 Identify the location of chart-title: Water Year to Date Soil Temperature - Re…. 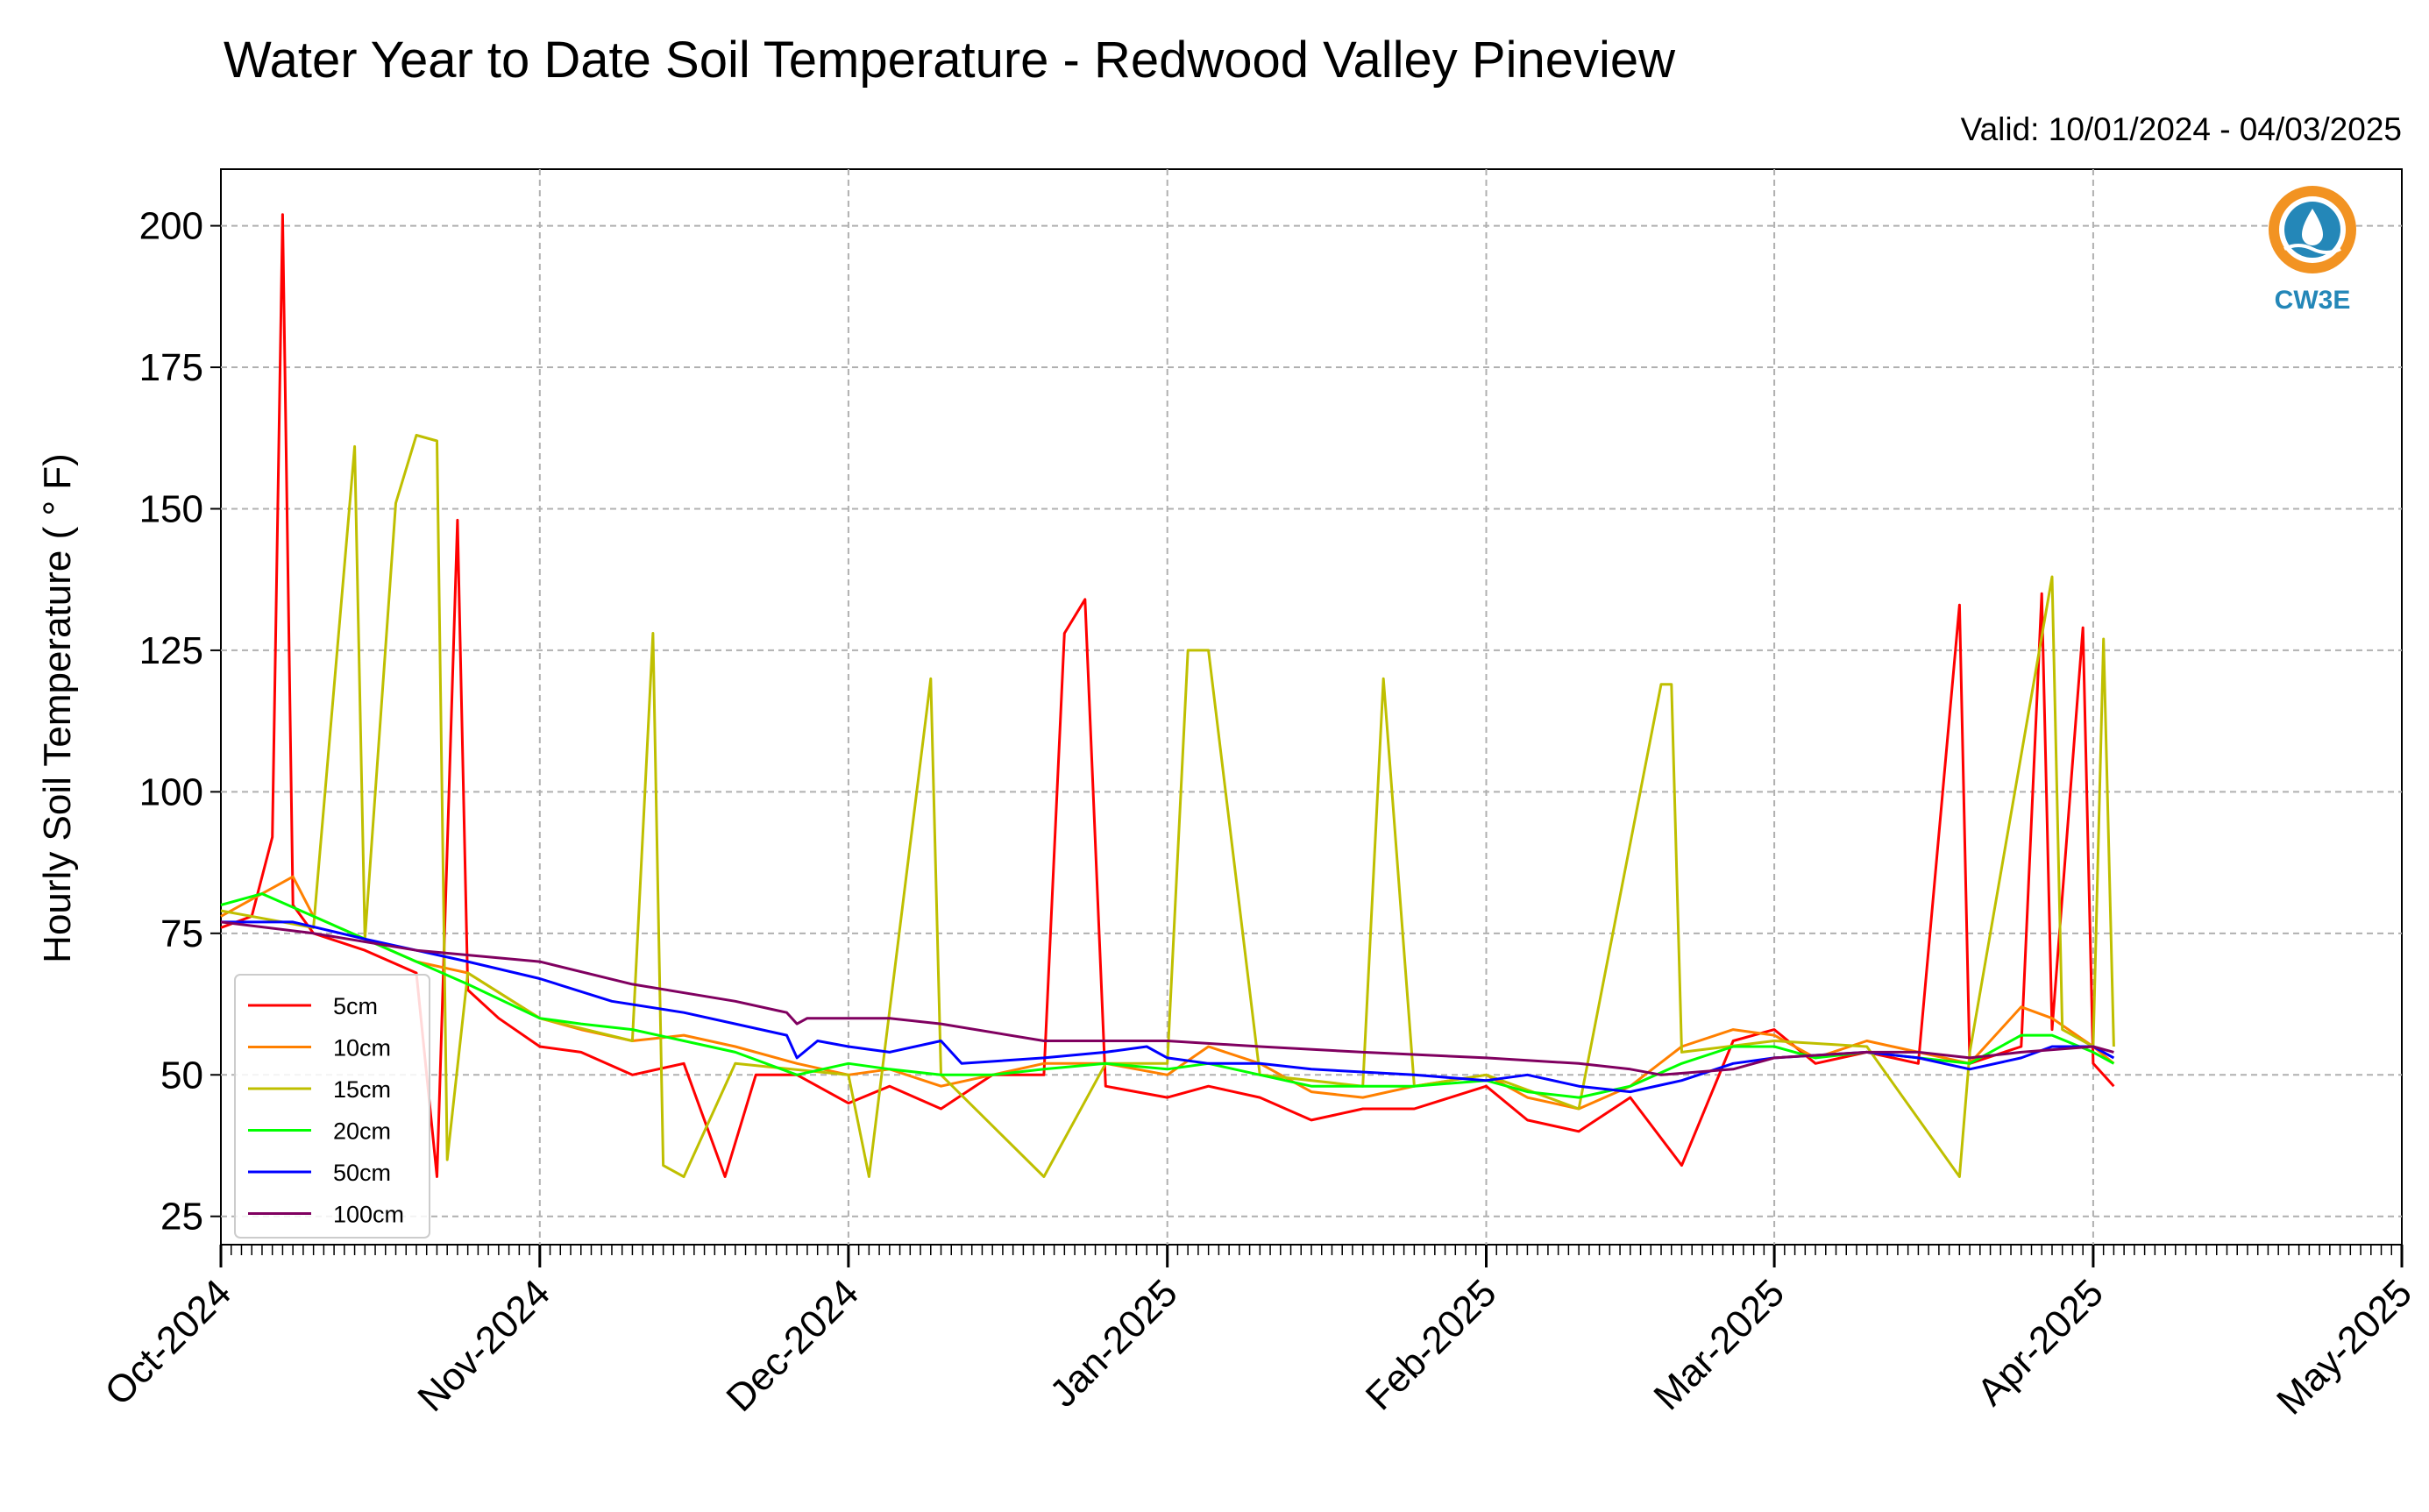
(950, 60).